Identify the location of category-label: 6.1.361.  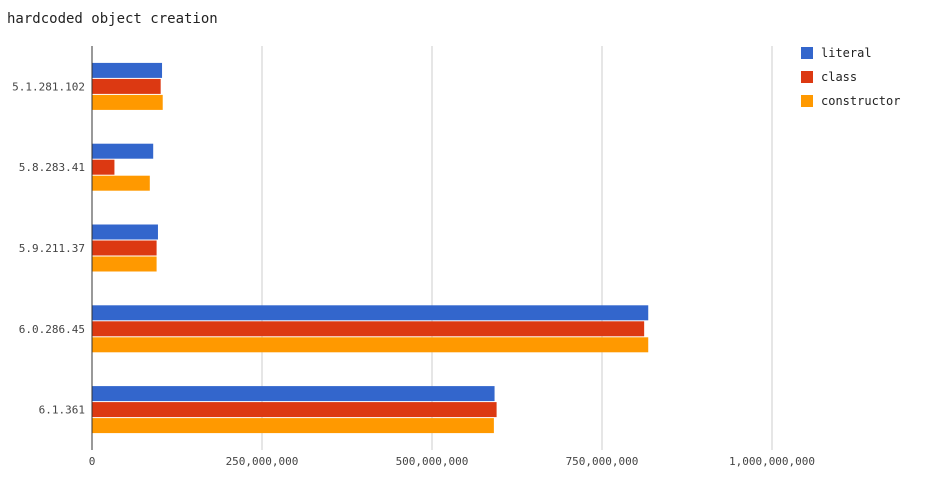
(62, 410).